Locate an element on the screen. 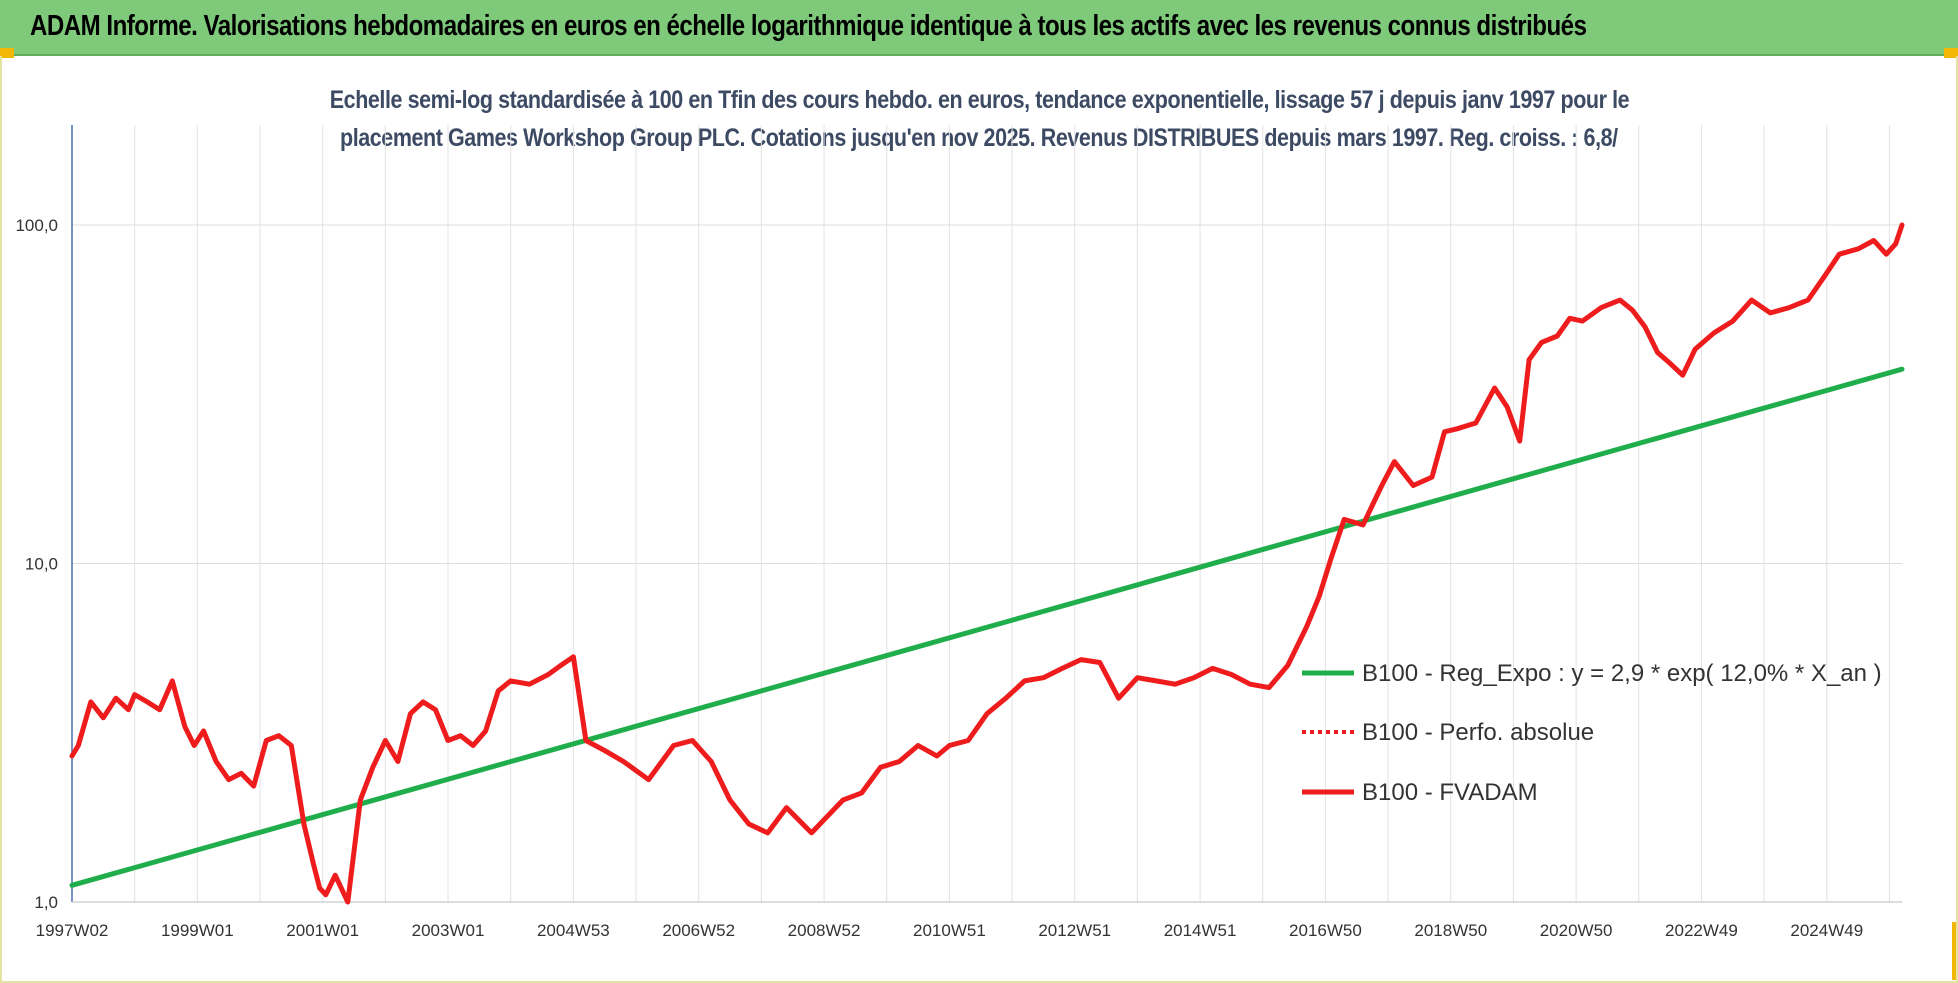 The height and width of the screenshot is (983, 1958). x-tick-label: 2004W53 is located at coordinates (573, 930).